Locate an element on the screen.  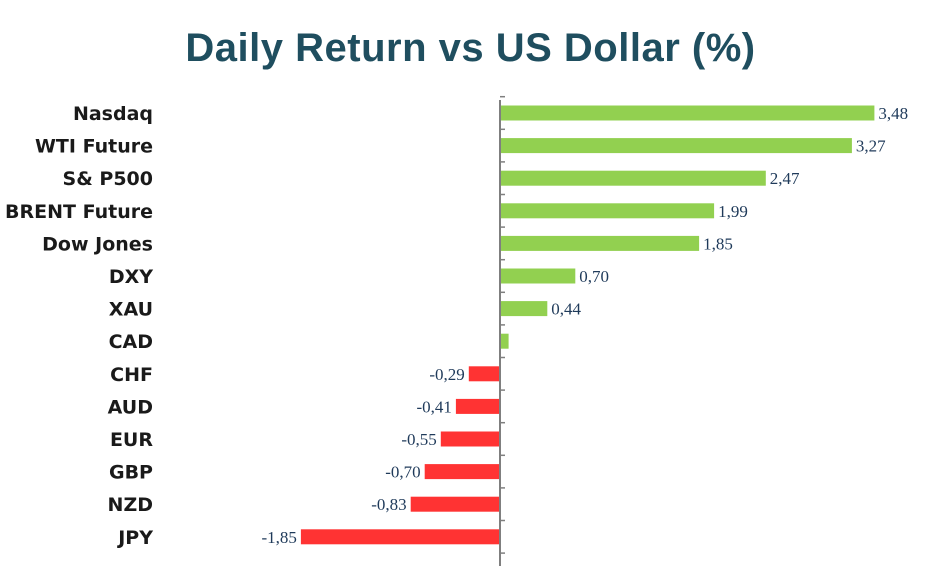
category-label: NZD is located at coordinates (130, 505).